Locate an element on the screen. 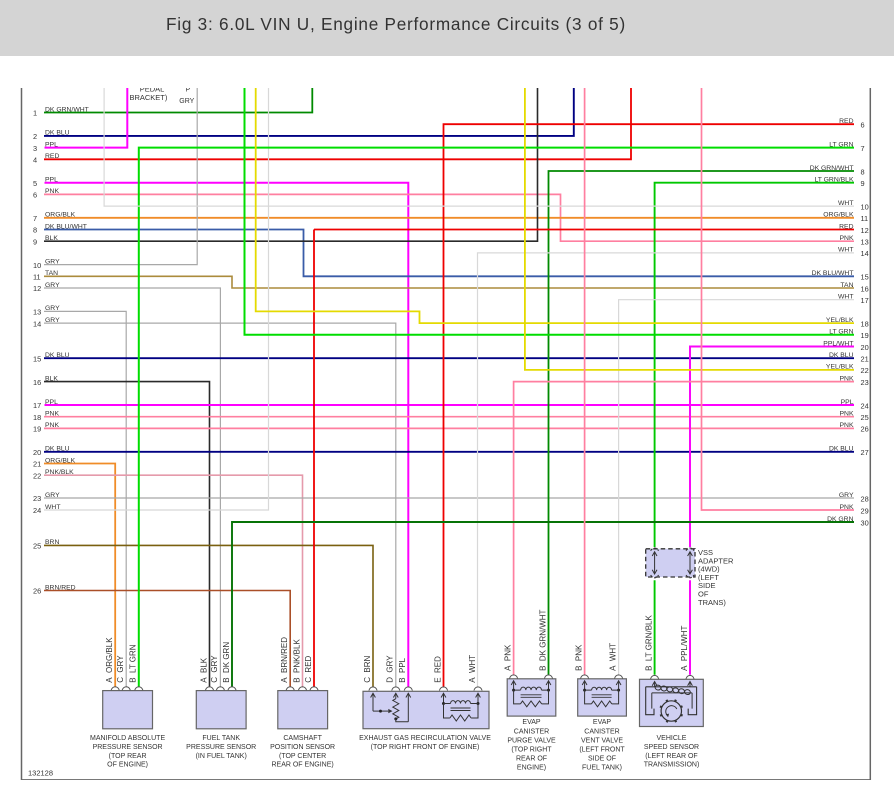 The width and height of the screenshot is (894, 801). svg-text: 22 is located at coordinates (865, 370).